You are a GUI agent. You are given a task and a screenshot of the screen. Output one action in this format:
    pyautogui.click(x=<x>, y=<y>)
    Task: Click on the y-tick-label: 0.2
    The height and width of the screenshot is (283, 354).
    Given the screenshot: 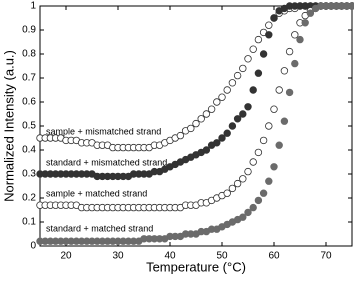 What is the action you would take?
    pyautogui.click(x=29, y=198)
    